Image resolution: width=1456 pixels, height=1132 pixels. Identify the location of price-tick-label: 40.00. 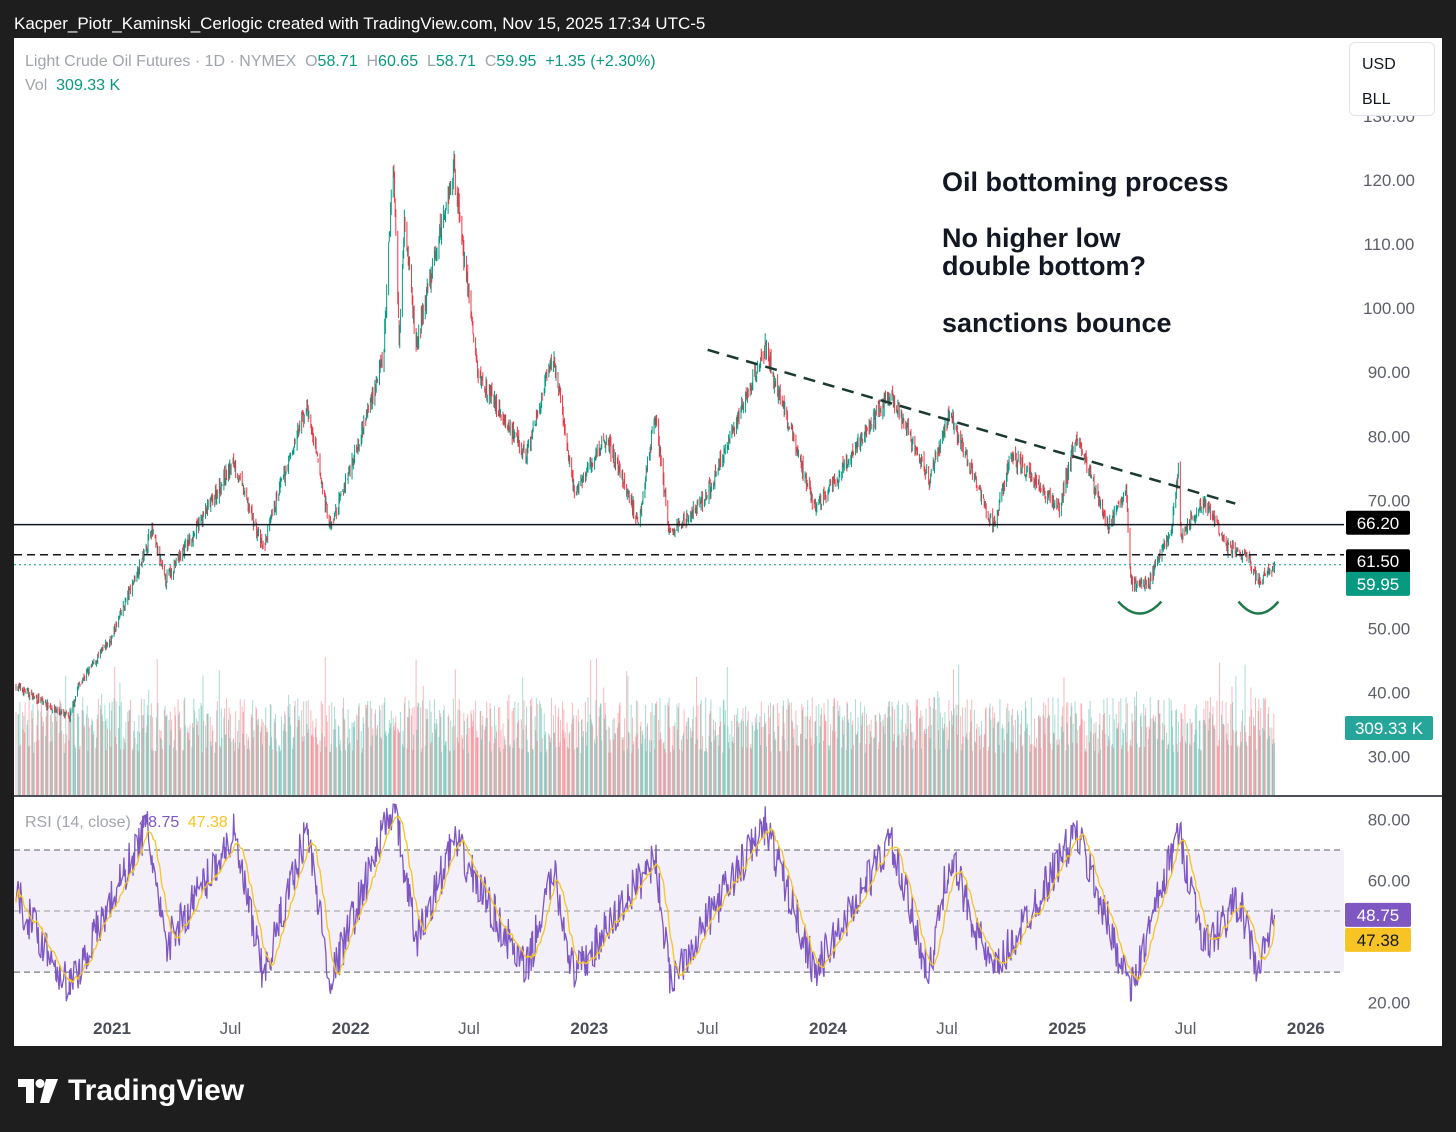
(1389, 693).